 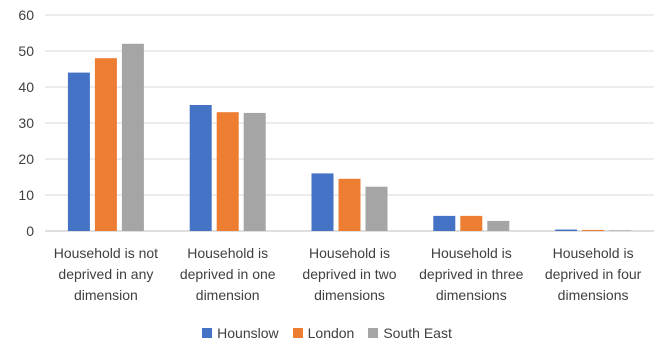 I want to click on x-category-label-line: deprived in two, so click(x=349, y=274).